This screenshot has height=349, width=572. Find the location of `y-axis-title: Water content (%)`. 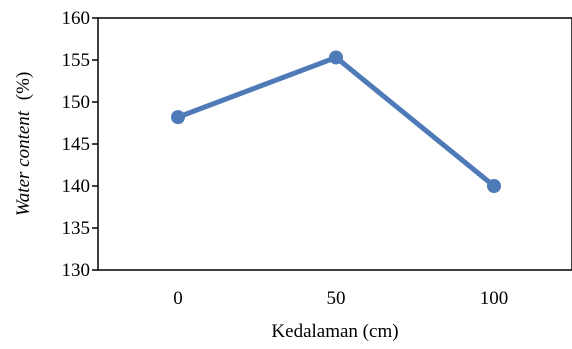

y-axis-title: Water content (%) is located at coordinates (23, 144).